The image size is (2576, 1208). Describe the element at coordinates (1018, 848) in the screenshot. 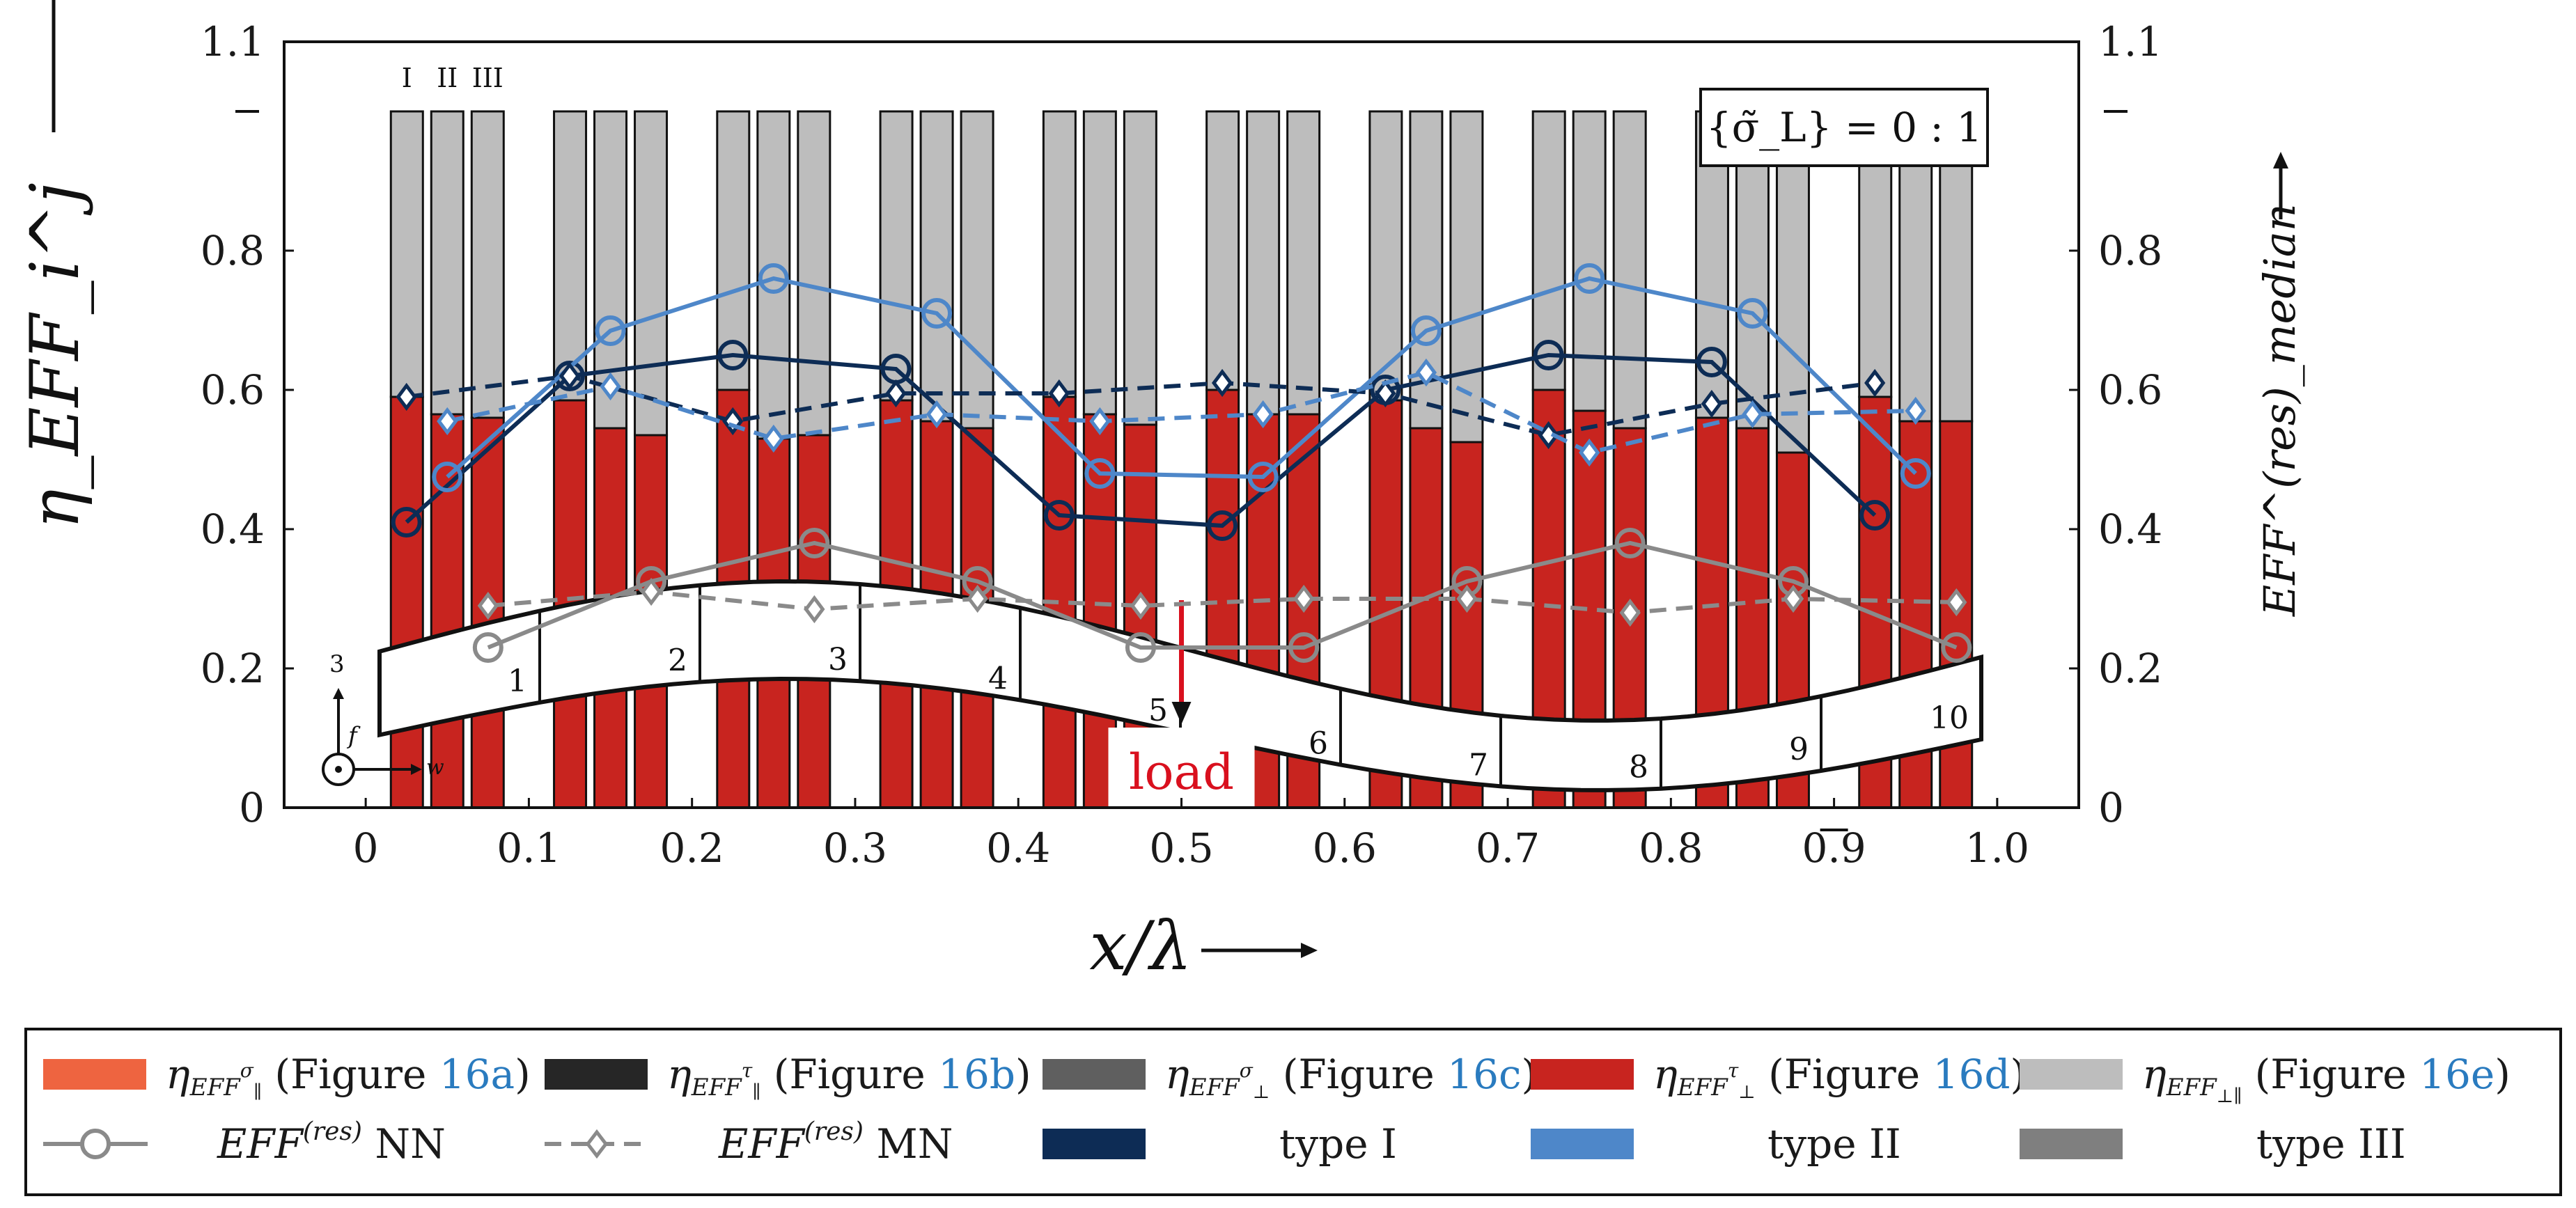

I see `x-tick-label: 0.4` at that location.